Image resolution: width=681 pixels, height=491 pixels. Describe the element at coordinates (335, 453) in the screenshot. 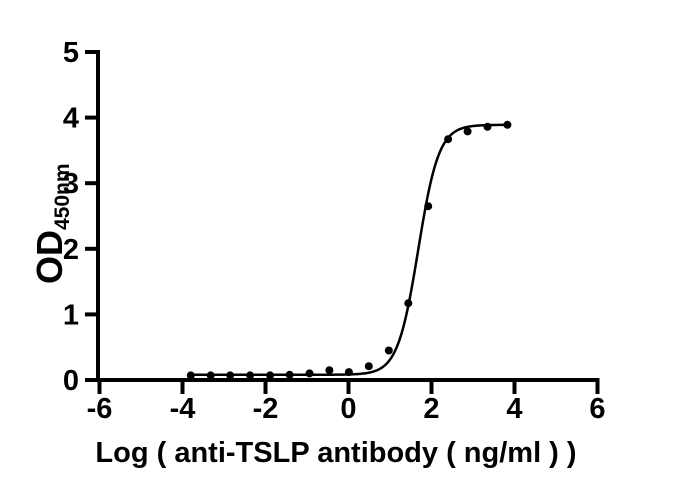

I see `x-axis-title: Log ( anti-TSLP antibody ( ng/ml ) )` at that location.